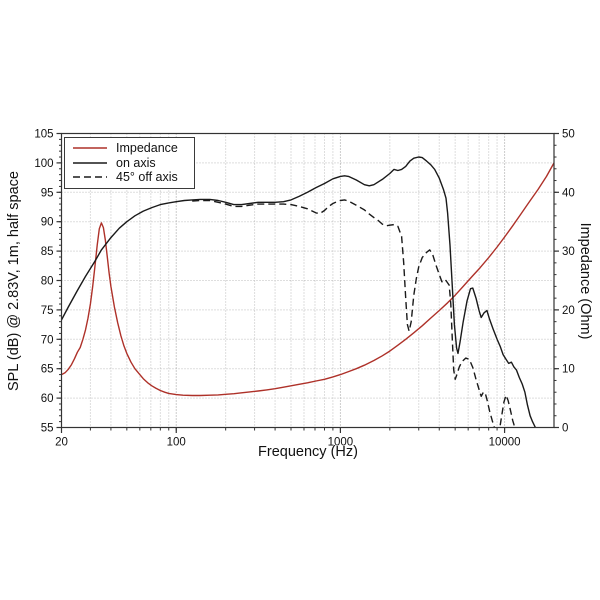 This screenshot has height=600, width=600. I want to click on svg-text: 30, so click(568, 252).